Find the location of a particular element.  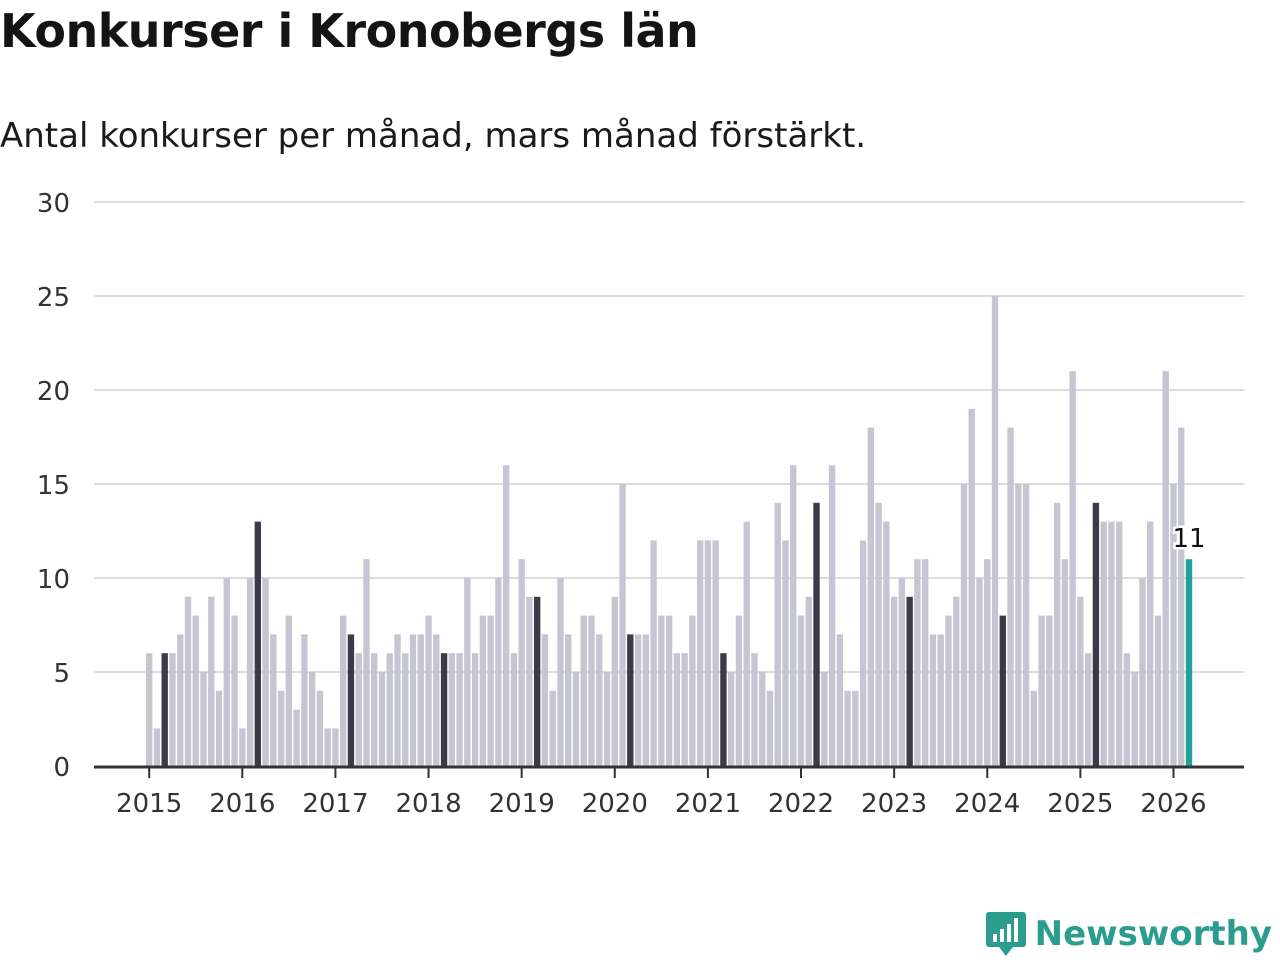

x-tick-label: 2021 is located at coordinates (708, 804).